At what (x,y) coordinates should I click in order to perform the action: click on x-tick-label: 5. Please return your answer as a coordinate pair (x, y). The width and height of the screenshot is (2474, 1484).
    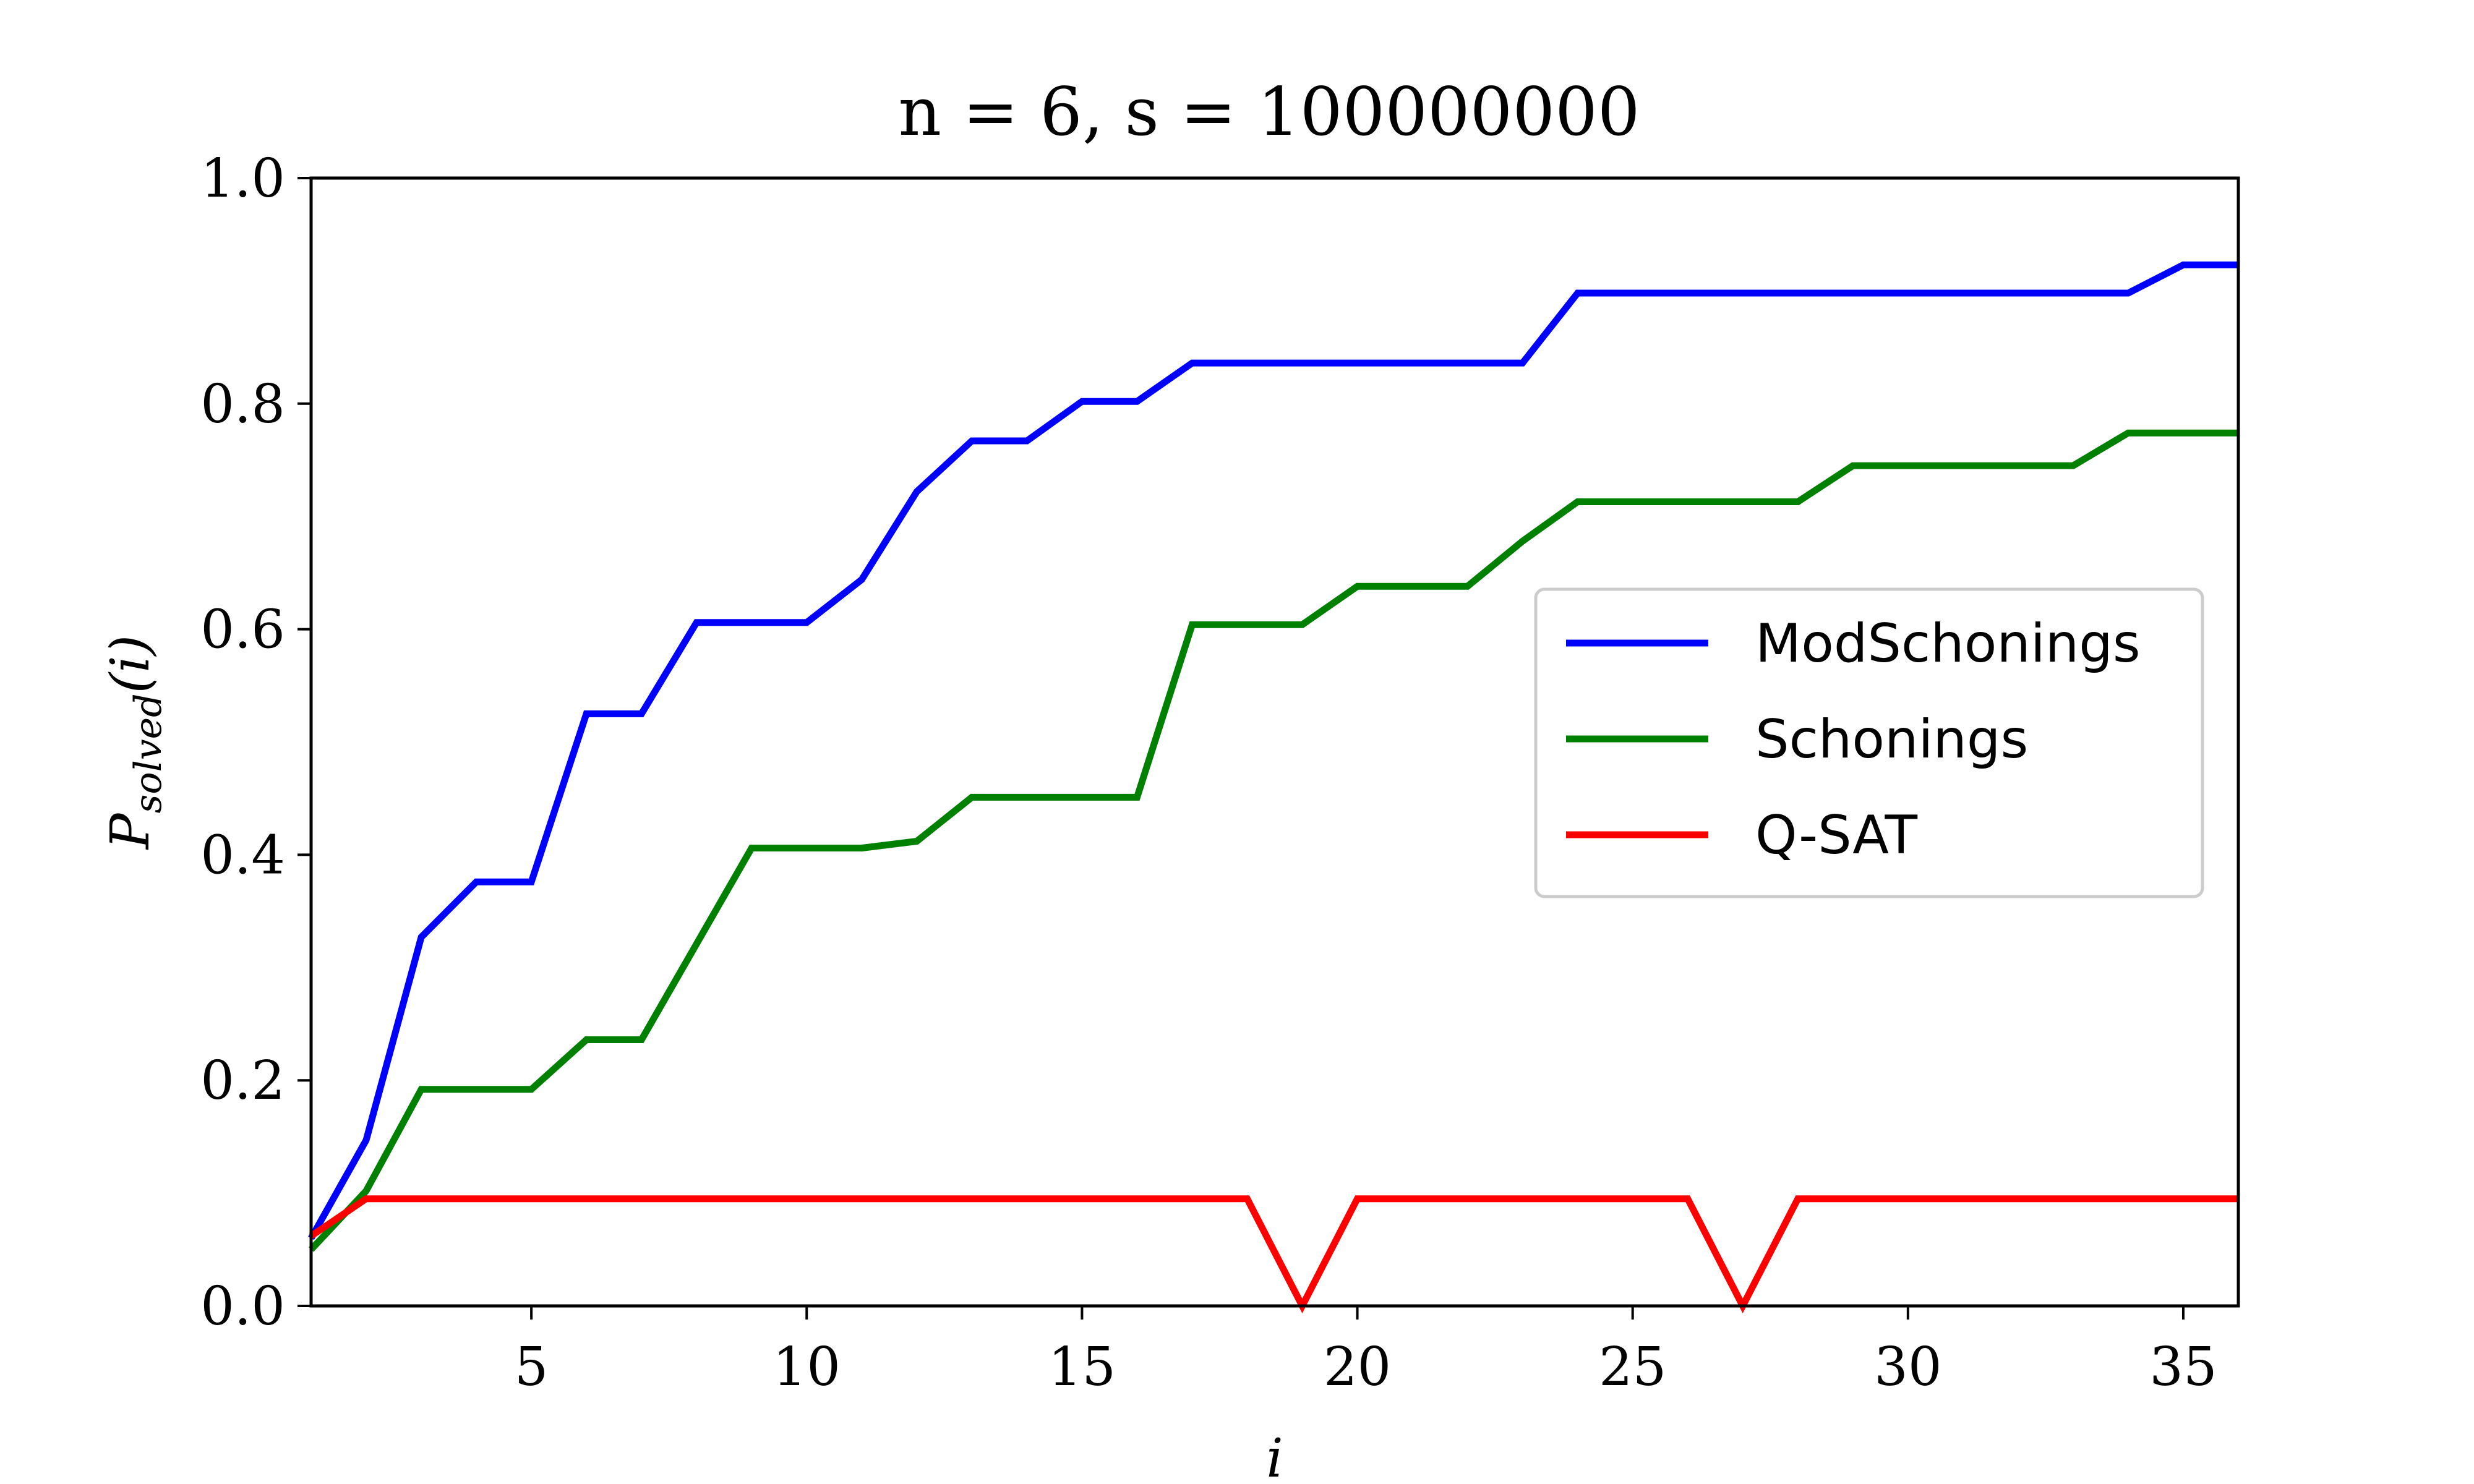
    Looking at the image, I should click on (532, 1367).